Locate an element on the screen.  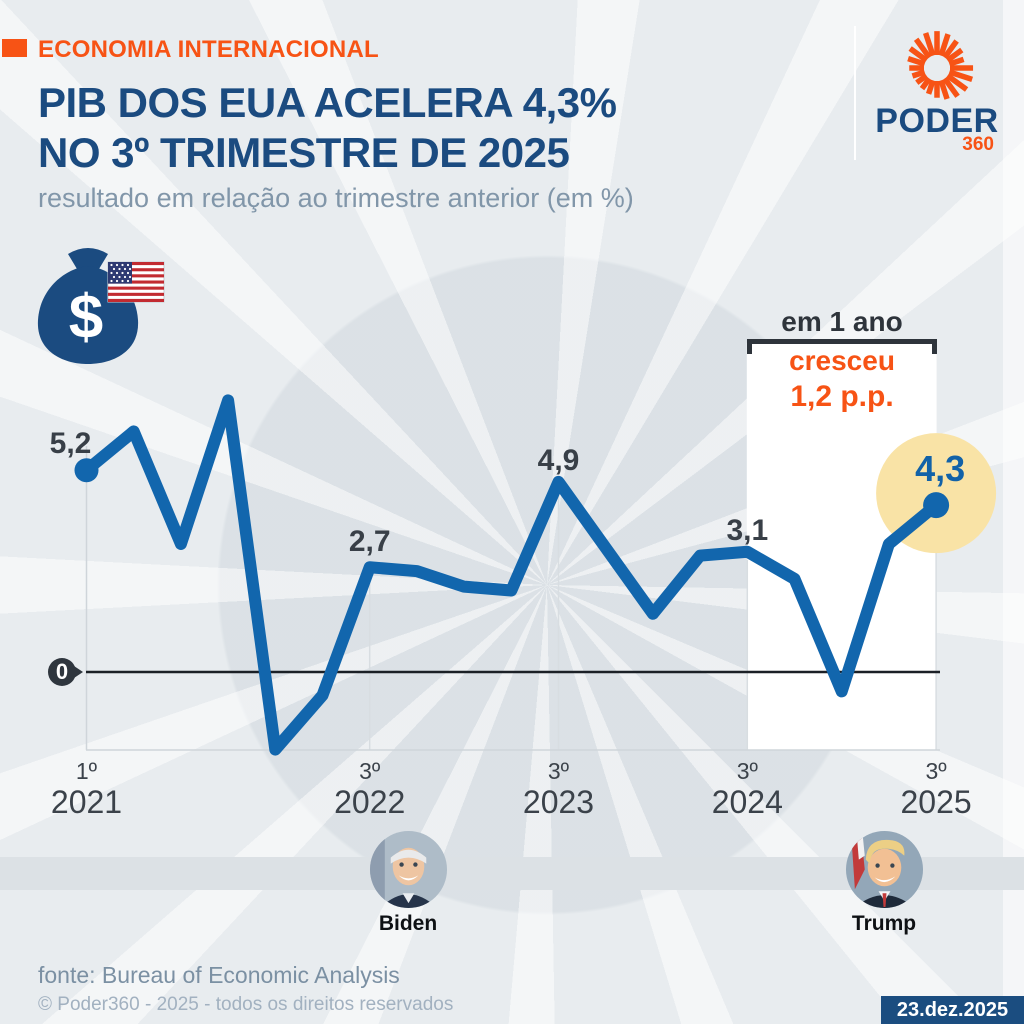
x-tick-label: 3º 2024 is located at coordinates (747, 789).